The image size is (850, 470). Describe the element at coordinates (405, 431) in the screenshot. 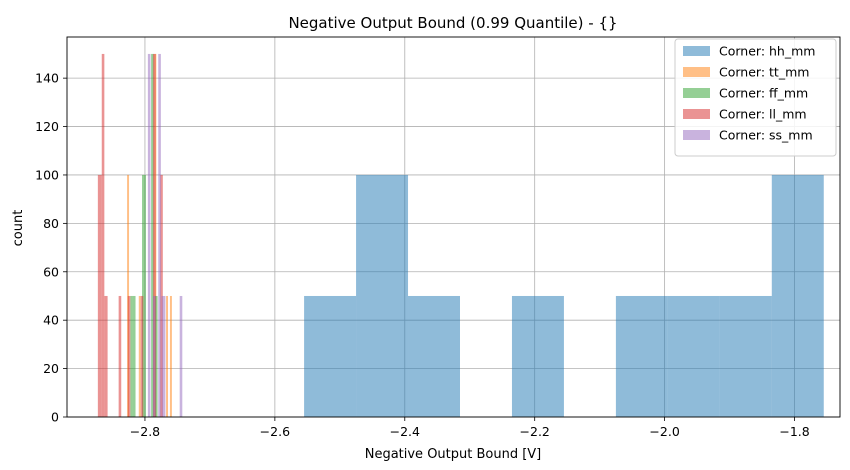

I see `x-tick-label: −2.4` at that location.